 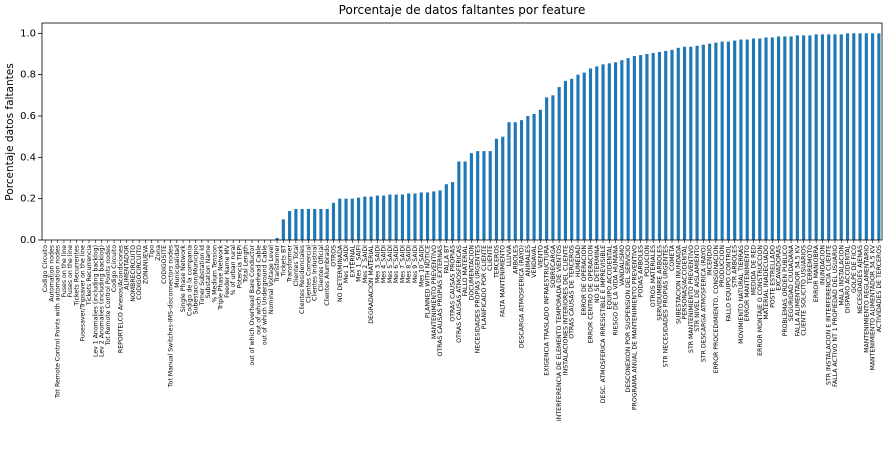 I want to click on x-tick-label: Mes 9_SAIDI, so click(x=415, y=264).